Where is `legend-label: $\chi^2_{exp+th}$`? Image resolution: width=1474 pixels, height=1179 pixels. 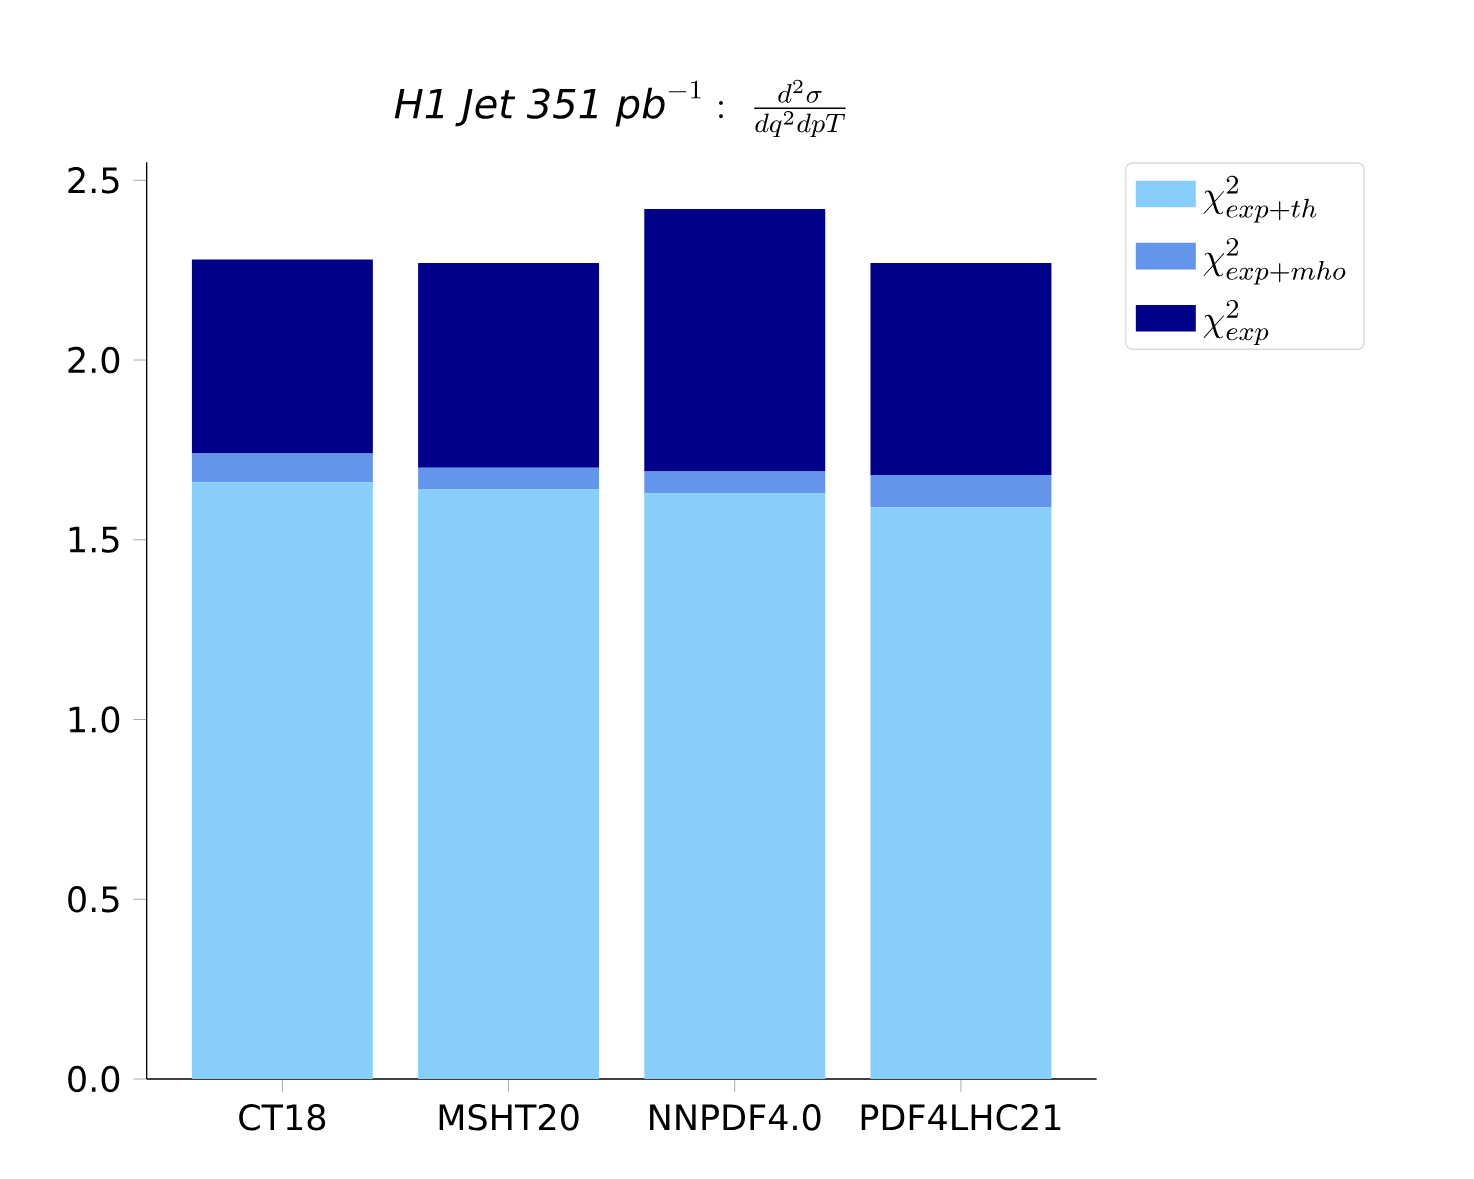 legend-label: $\chi^2_{exp+th}$ is located at coordinates (1260, 199).